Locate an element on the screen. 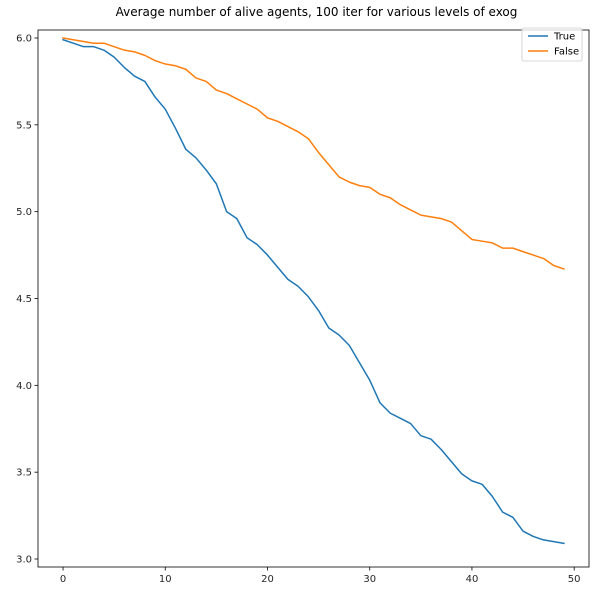 This screenshot has height=590, width=595. y-tick-label: 4.5 is located at coordinates (24, 299).